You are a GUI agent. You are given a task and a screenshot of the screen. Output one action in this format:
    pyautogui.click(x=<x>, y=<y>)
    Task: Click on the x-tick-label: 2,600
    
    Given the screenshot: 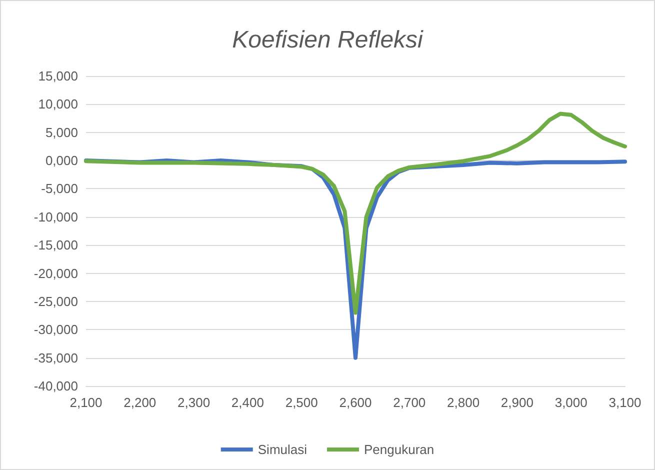 What is the action you would take?
    pyautogui.click(x=355, y=402)
    